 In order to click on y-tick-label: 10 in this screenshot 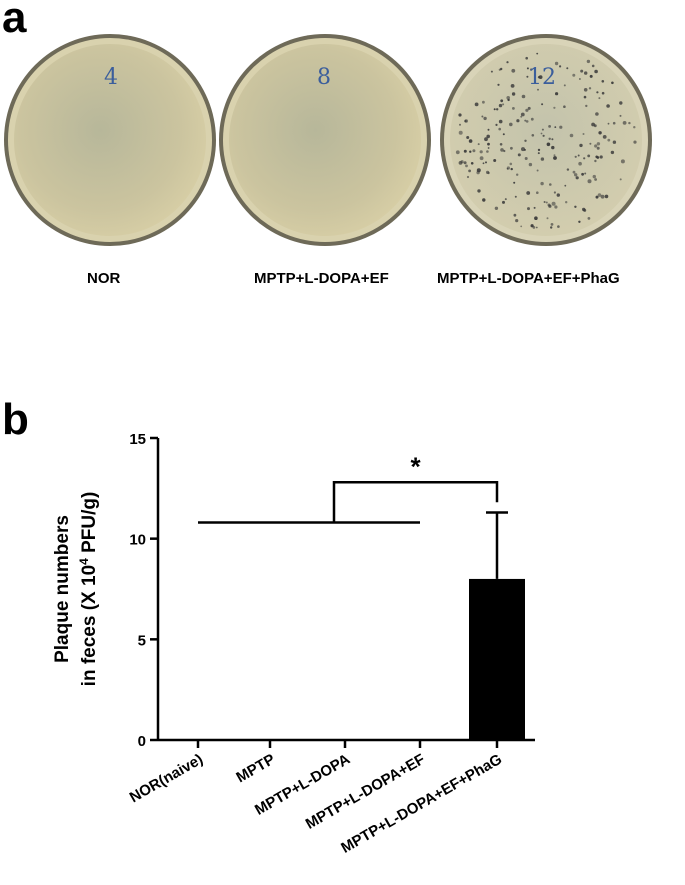, I will do `click(137, 540)`.